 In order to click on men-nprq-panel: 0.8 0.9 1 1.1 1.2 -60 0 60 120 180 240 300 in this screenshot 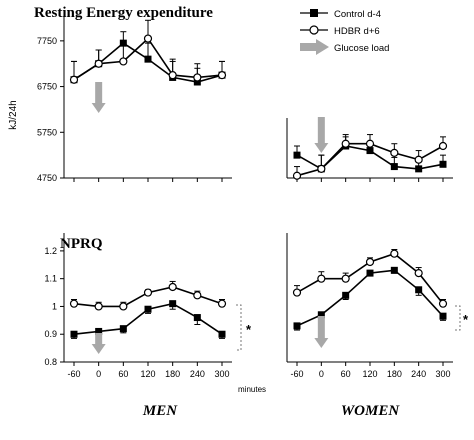, I will do `click(138, 306)`.